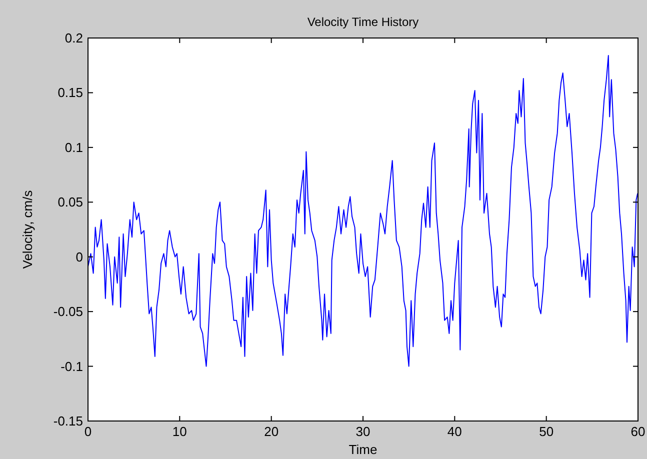 This screenshot has height=459, width=647. I want to click on chart-title: Velocity Time History, so click(363, 22).